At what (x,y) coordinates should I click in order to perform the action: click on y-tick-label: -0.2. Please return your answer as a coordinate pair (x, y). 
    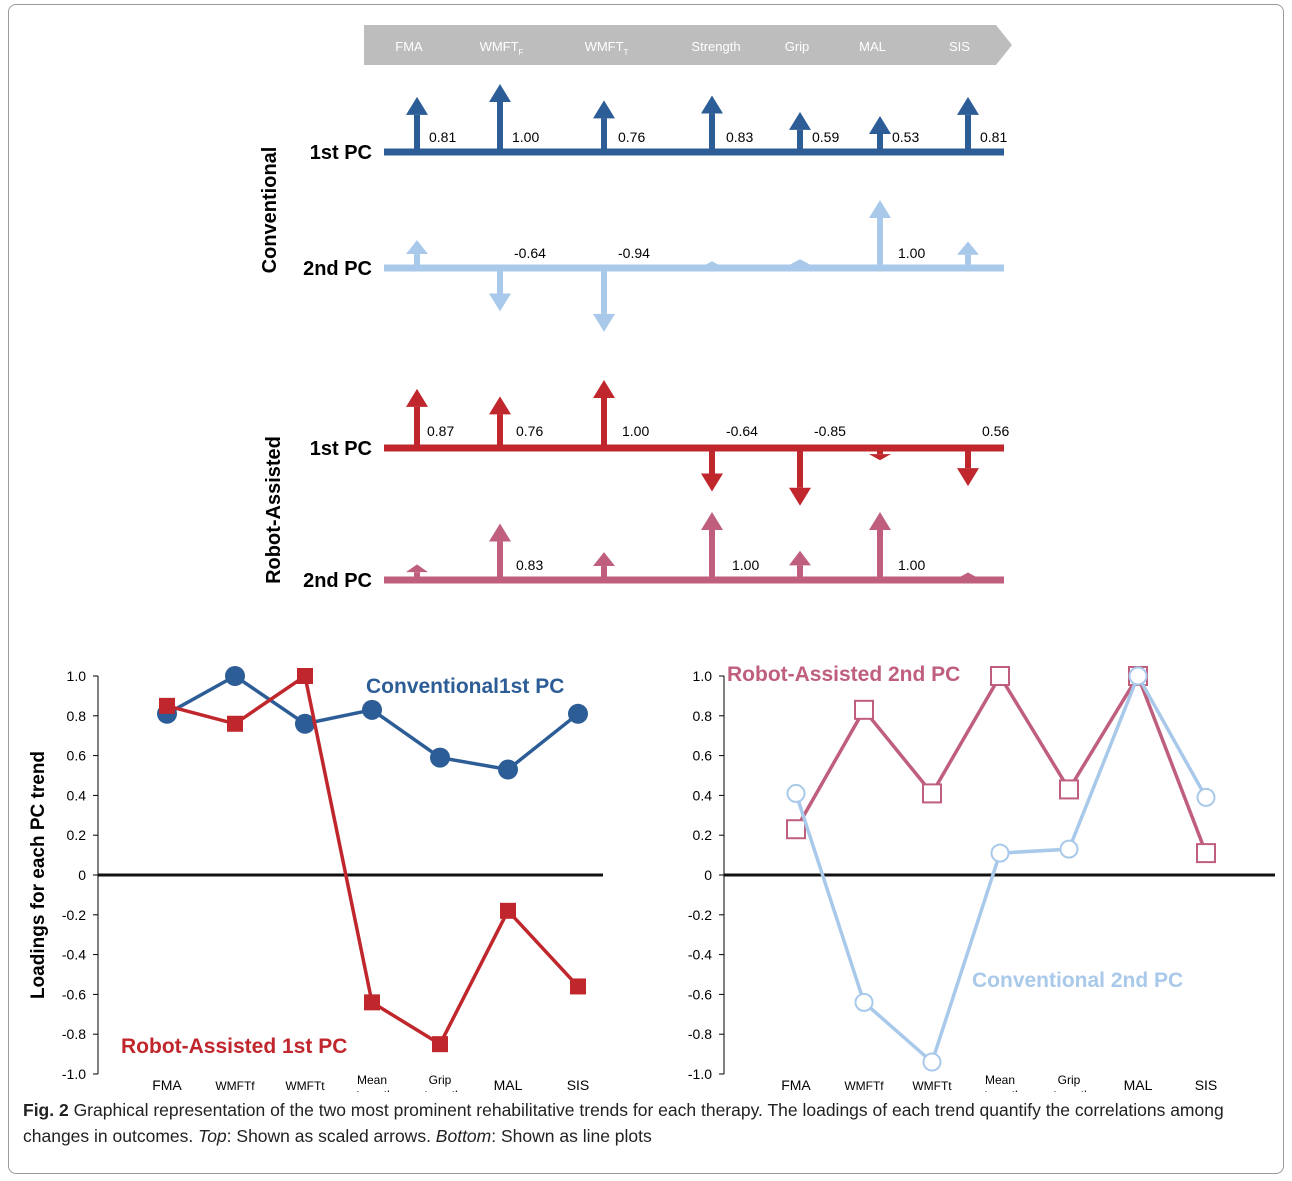
    Looking at the image, I should click on (700, 915).